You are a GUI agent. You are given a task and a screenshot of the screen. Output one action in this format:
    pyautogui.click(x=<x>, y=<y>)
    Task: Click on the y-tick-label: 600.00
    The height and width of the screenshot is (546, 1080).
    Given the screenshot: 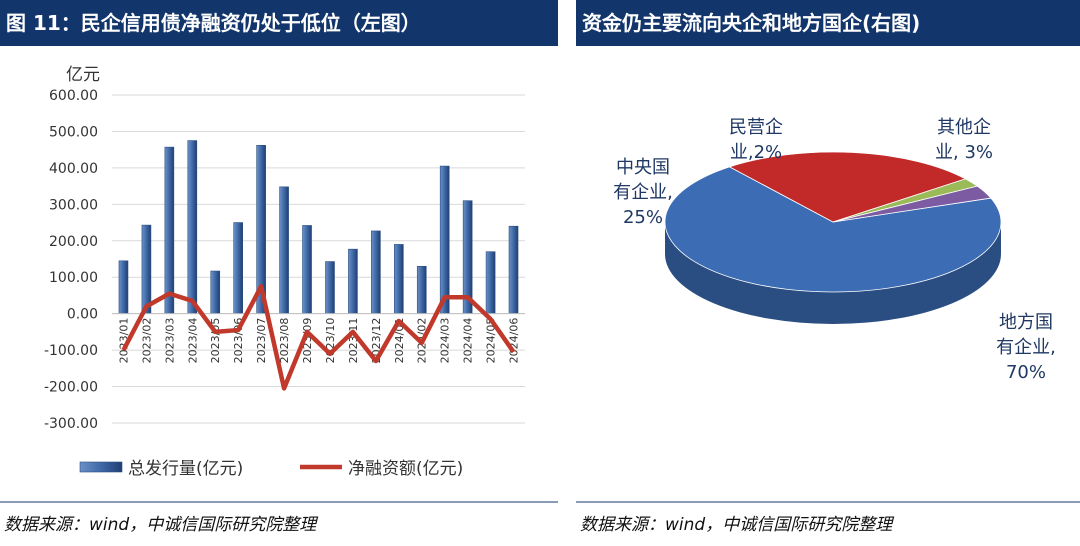 What is the action you would take?
    pyautogui.click(x=73, y=96)
    